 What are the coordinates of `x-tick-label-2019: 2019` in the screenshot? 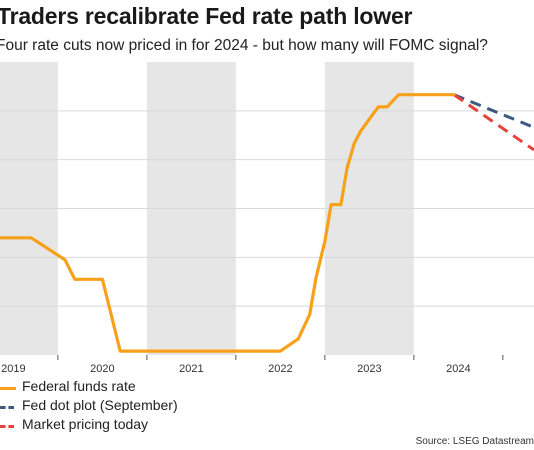 It's located at (13, 369).